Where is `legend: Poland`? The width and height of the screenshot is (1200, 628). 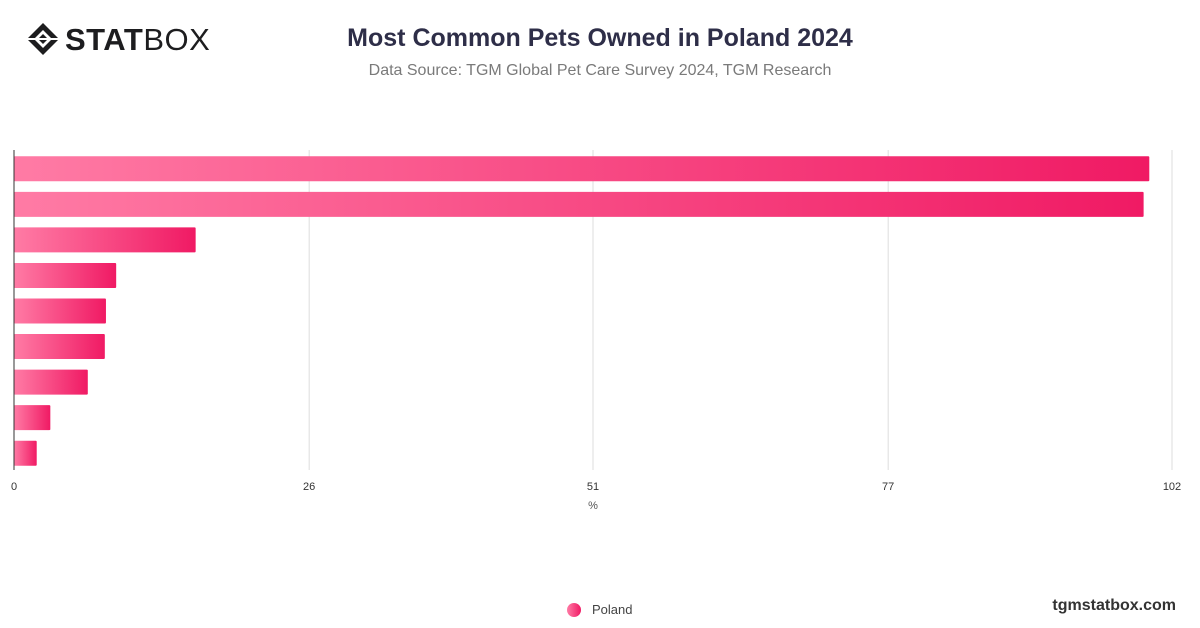 legend: Poland is located at coordinates (599, 609).